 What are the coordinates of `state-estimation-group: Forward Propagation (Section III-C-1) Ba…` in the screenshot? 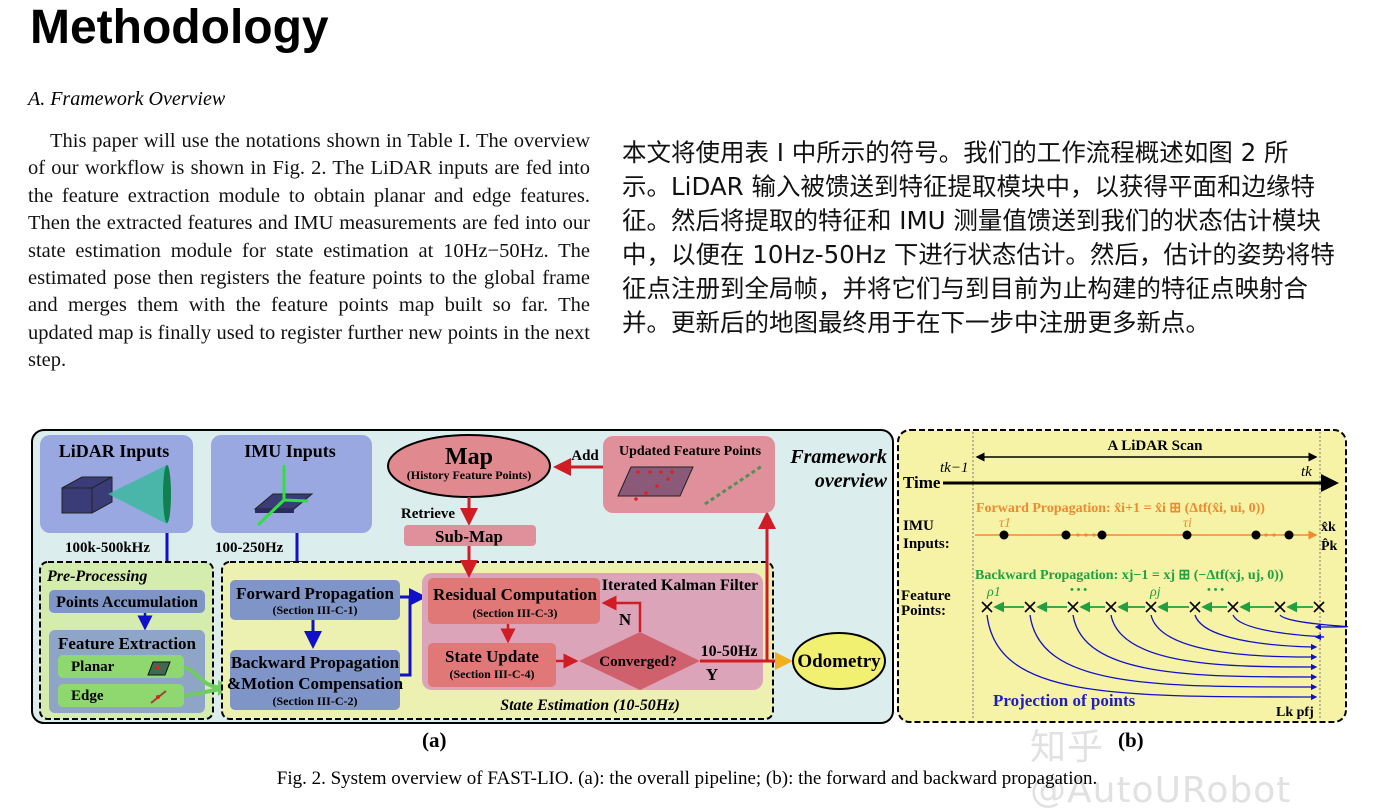 It's located at (497, 640).